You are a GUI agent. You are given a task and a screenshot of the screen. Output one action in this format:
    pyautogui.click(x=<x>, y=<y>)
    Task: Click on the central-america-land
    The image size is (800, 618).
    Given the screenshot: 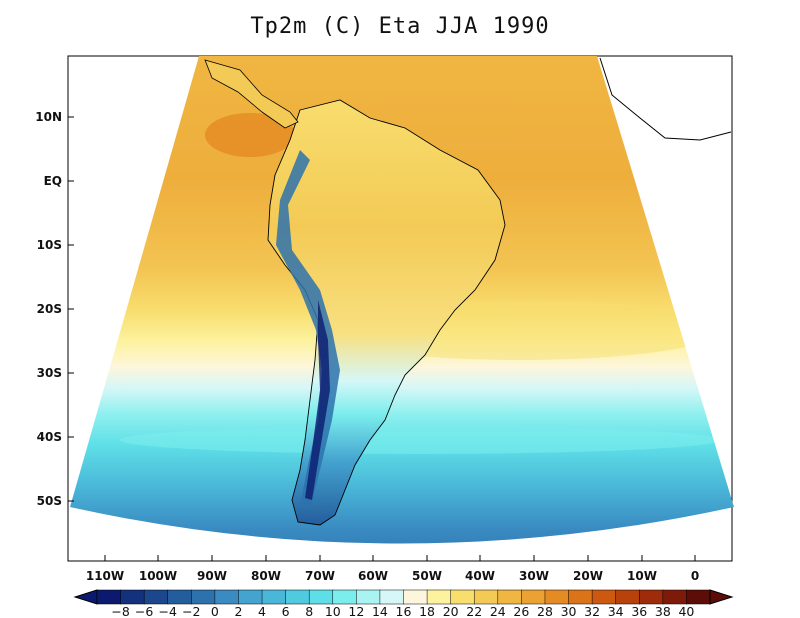 What is the action you would take?
    pyautogui.click(x=251, y=94)
    